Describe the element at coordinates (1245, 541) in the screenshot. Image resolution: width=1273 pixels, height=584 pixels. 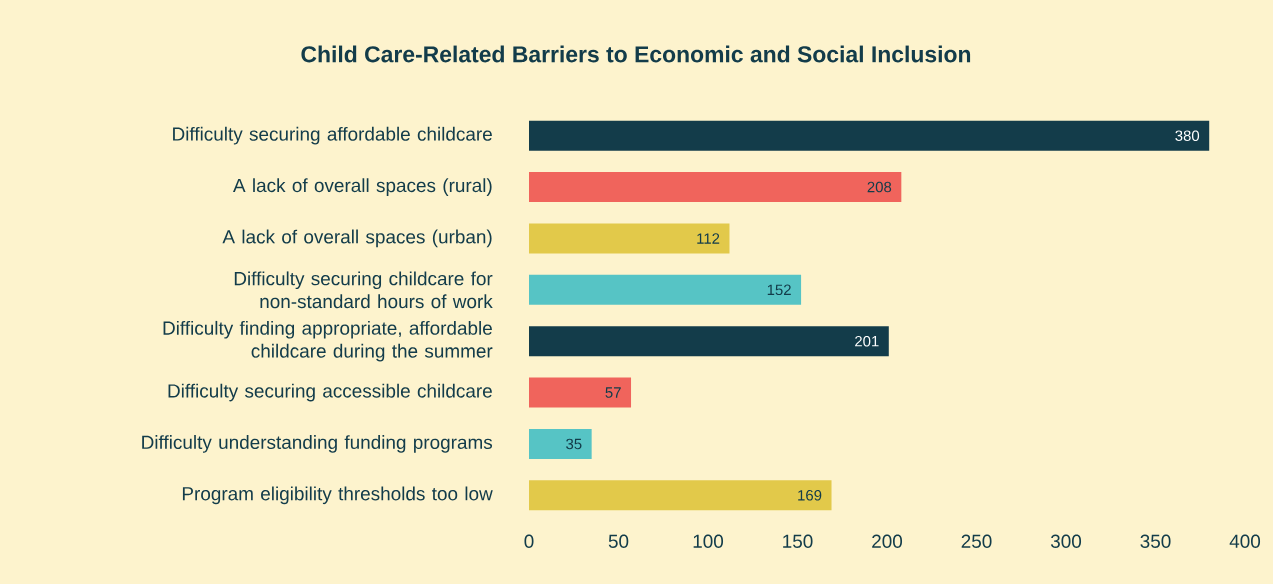
I see `x-tick-label: 400` at that location.